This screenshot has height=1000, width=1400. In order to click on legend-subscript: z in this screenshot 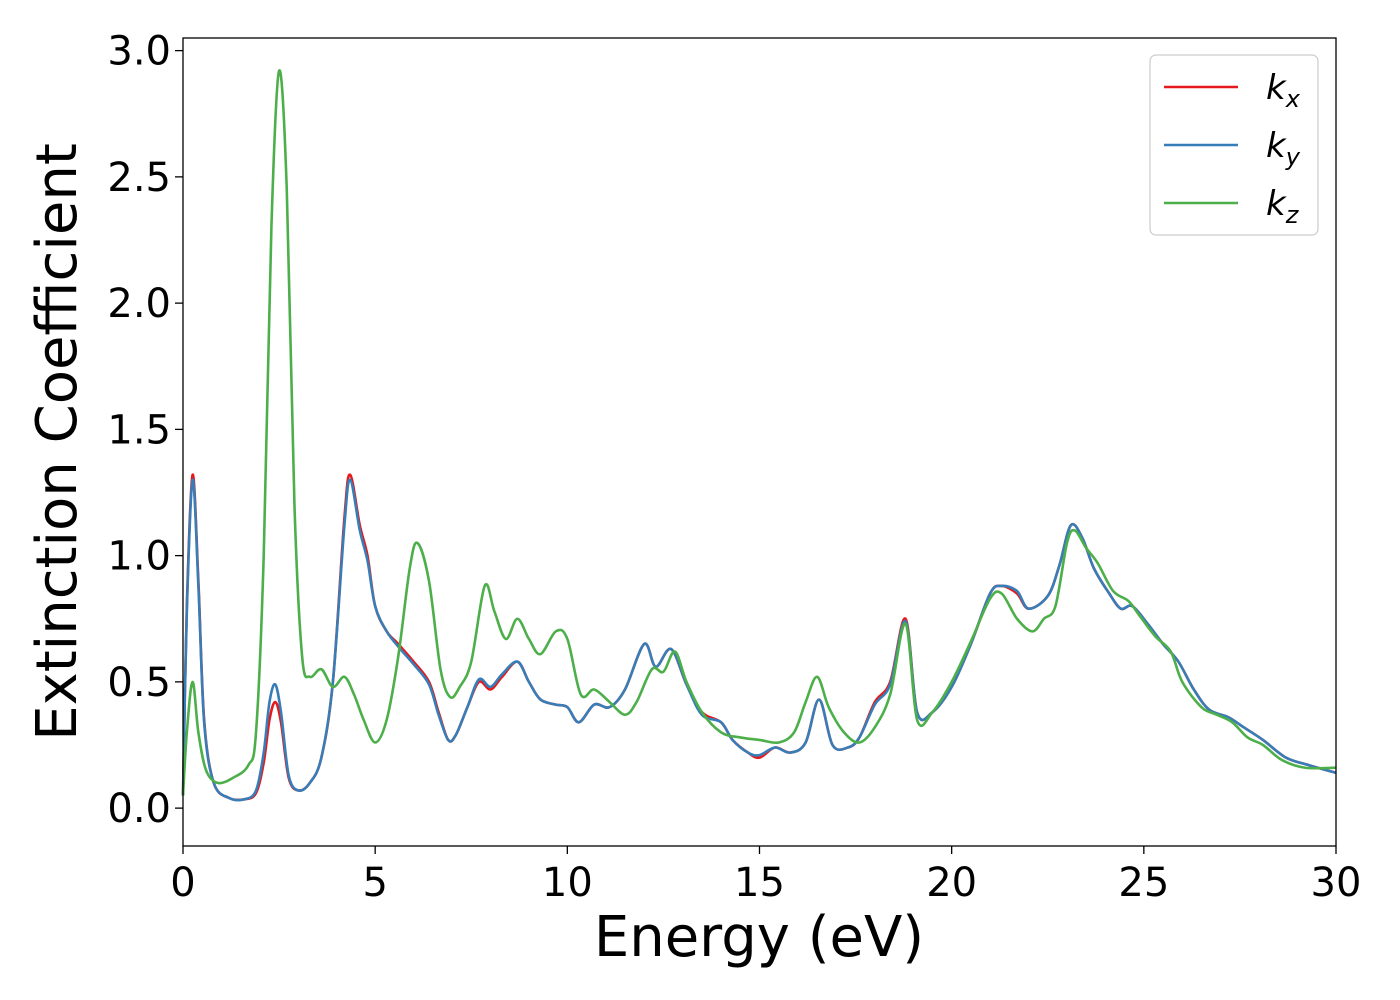, I will do `click(1292, 215)`.